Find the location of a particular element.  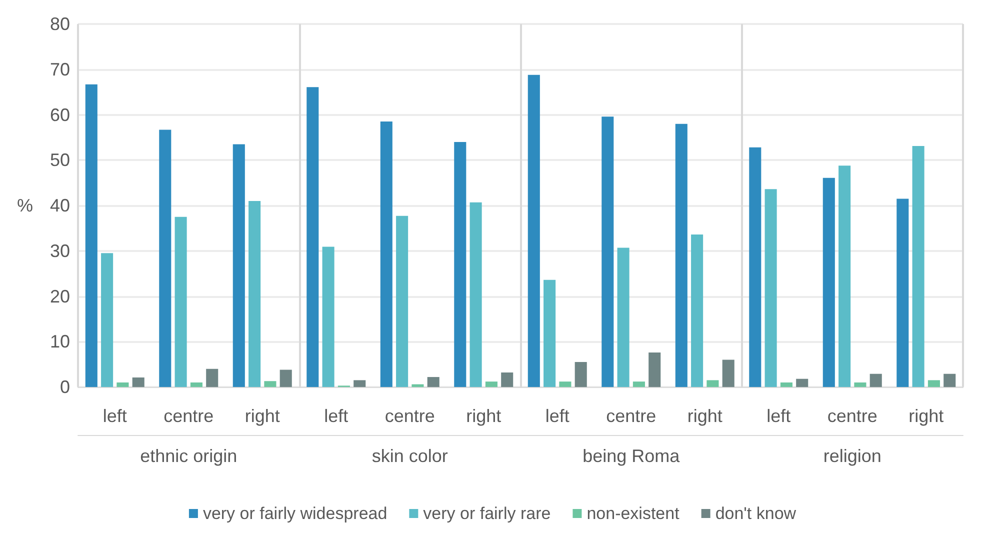

y-axis-title: % is located at coordinates (24, 206).